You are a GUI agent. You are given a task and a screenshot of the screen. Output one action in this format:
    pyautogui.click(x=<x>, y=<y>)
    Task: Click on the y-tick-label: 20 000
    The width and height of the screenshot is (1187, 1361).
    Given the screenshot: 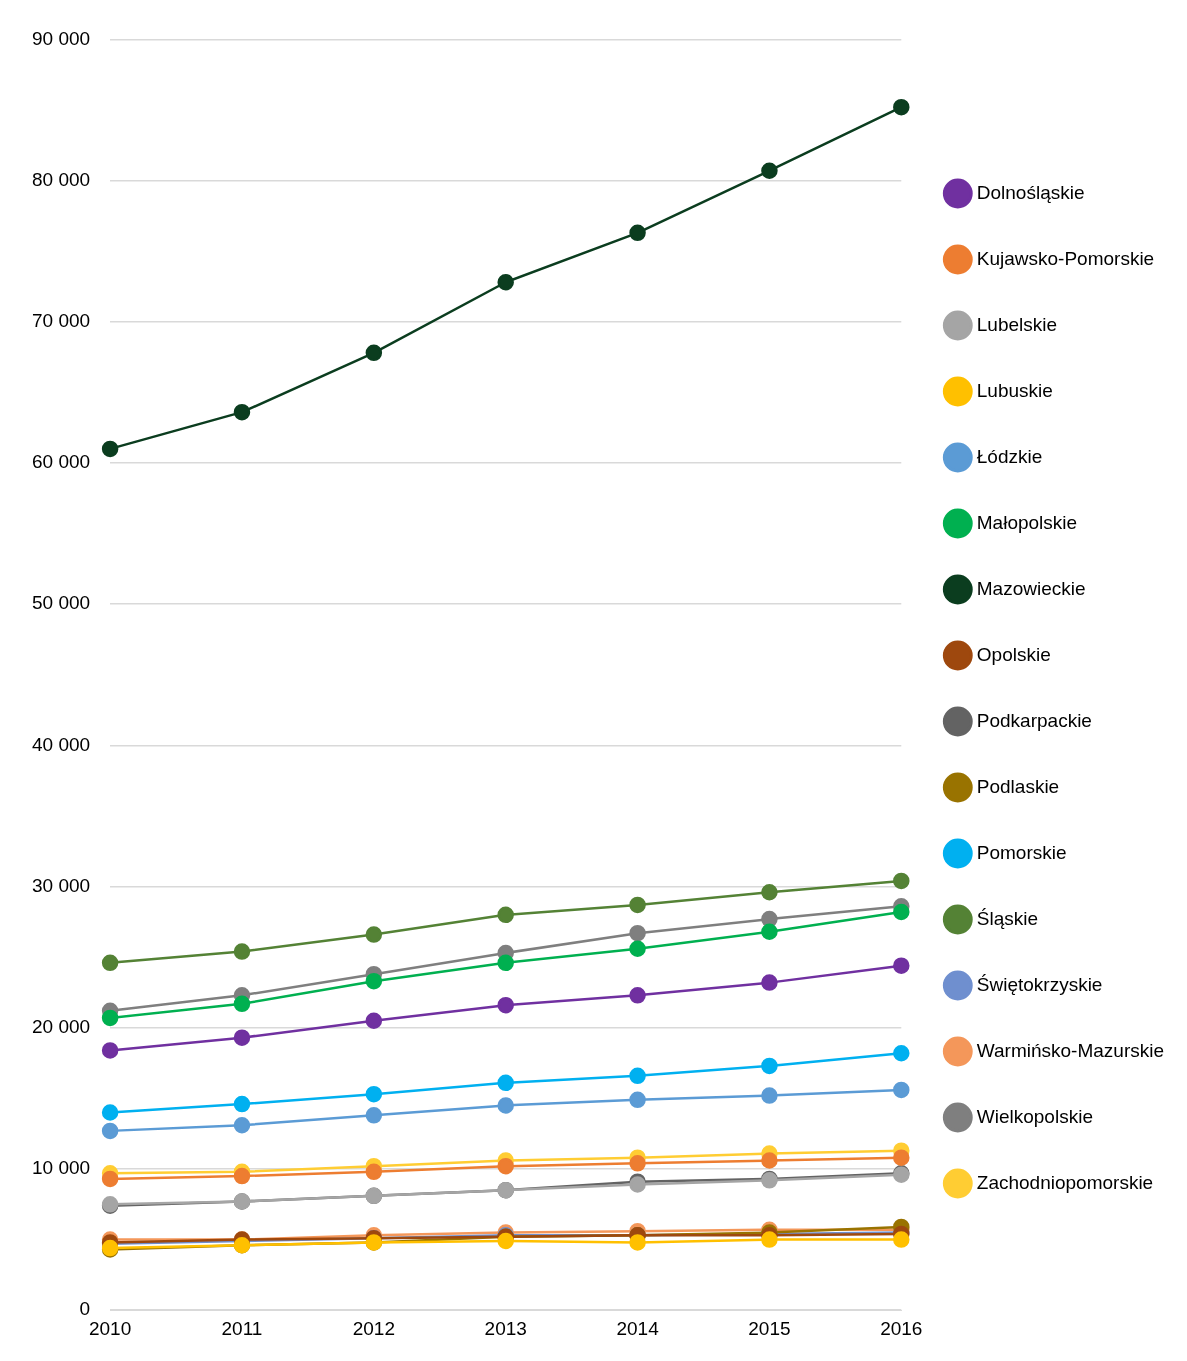 What is the action you would take?
    pyautogui.click(x=61, y=1027)
    